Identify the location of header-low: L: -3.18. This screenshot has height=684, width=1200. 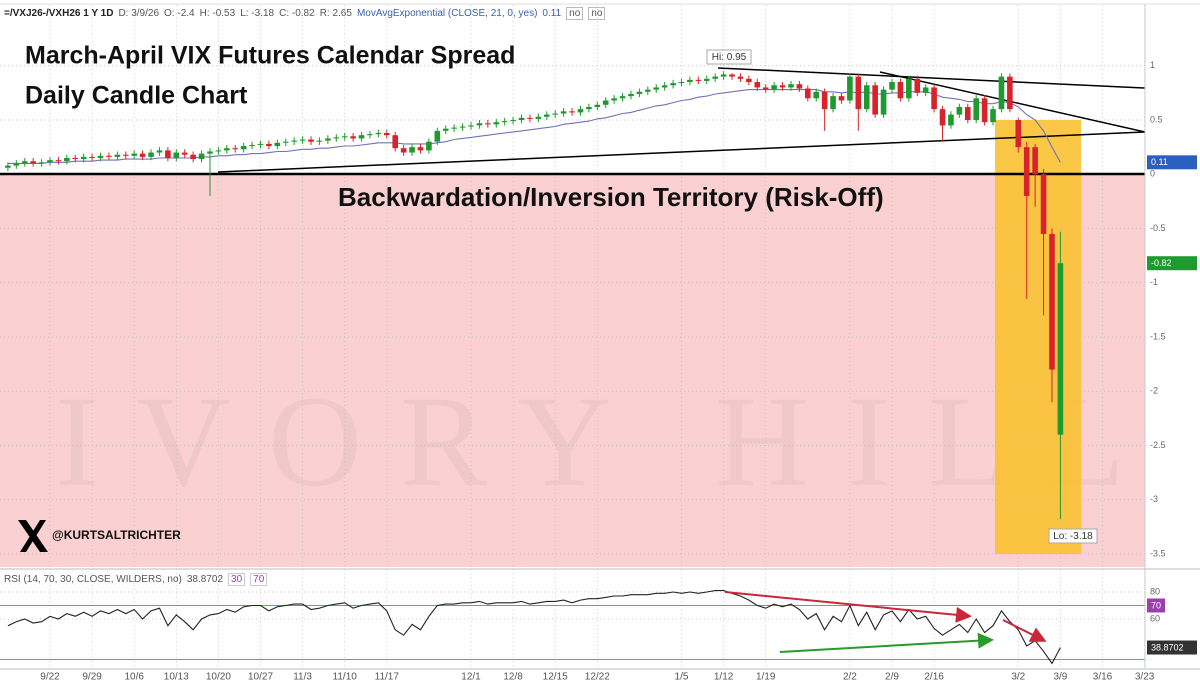
(257, 13).